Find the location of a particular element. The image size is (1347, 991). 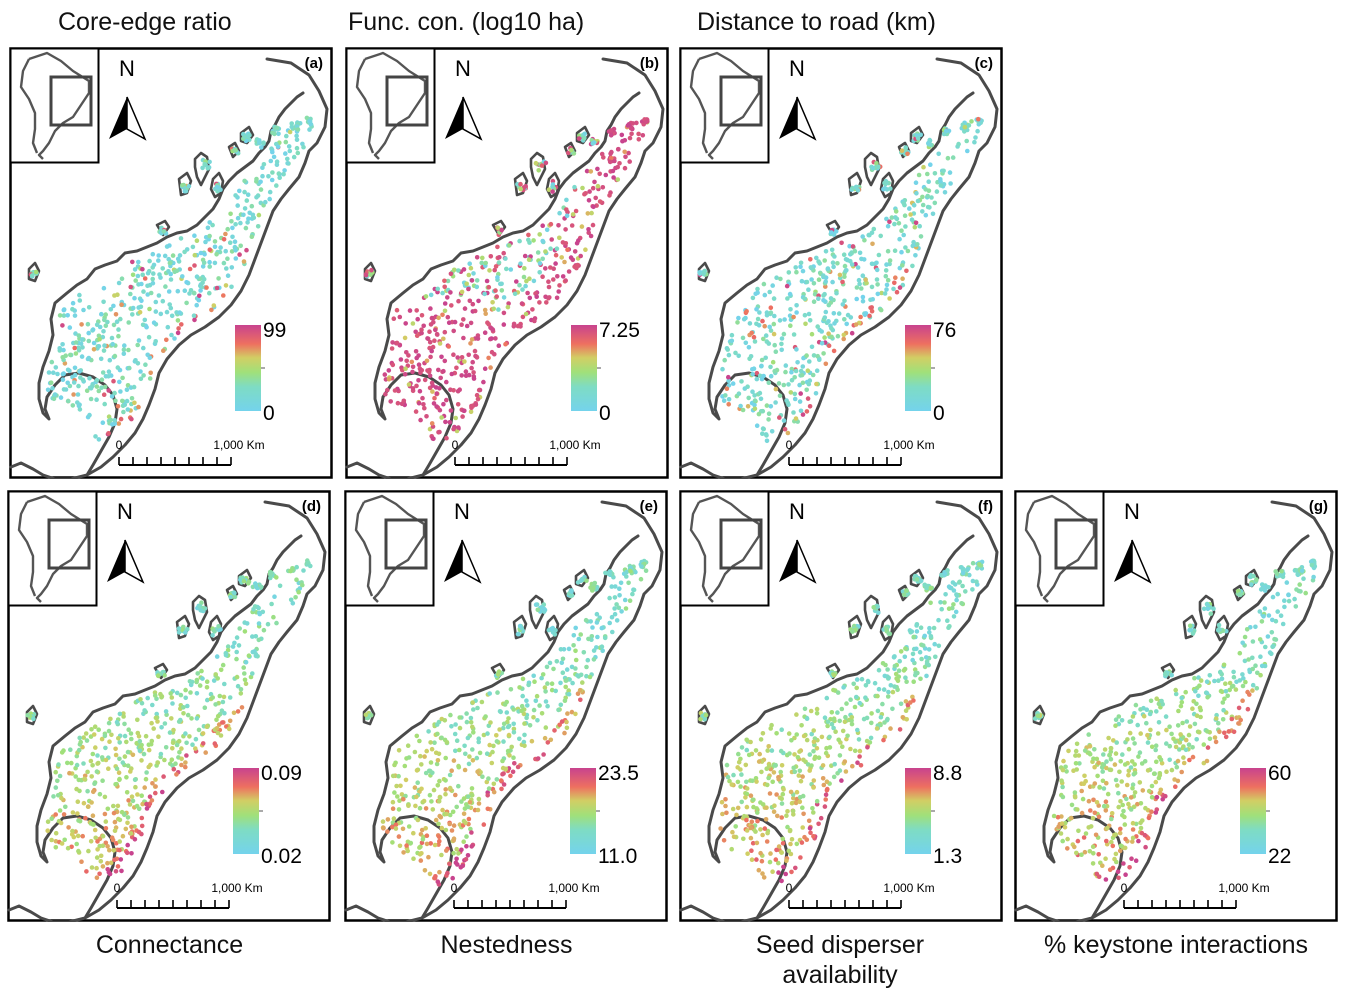

legend-max-label: 0.09 is located at coordinates (281, 773).